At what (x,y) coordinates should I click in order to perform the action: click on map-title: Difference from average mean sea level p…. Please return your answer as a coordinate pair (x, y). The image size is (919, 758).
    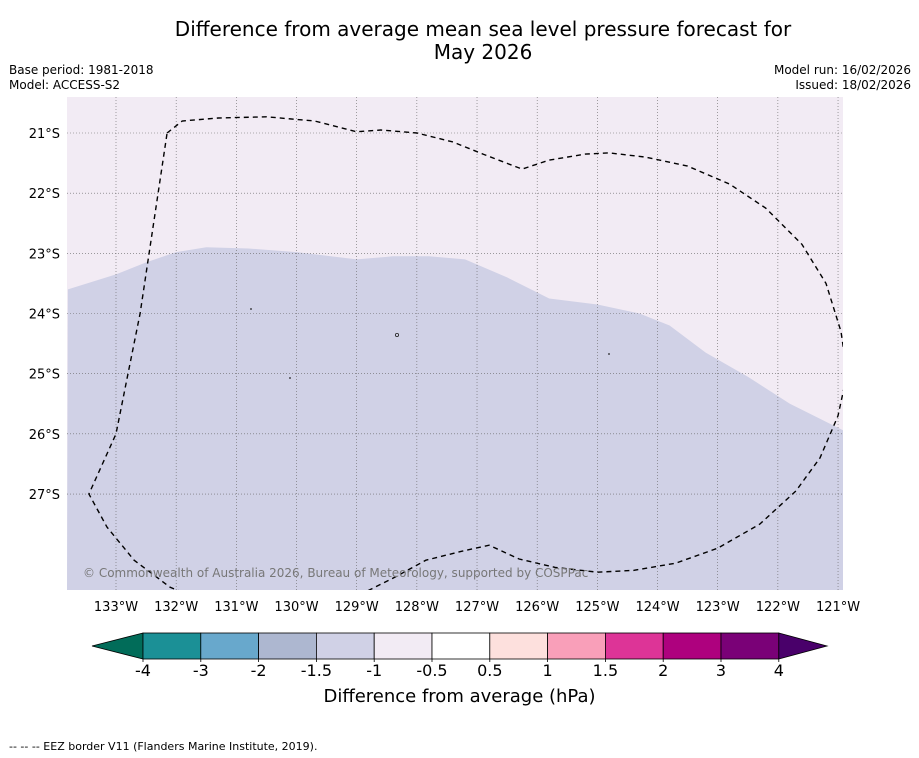
    Looking at the image, I should click on (459, 41).